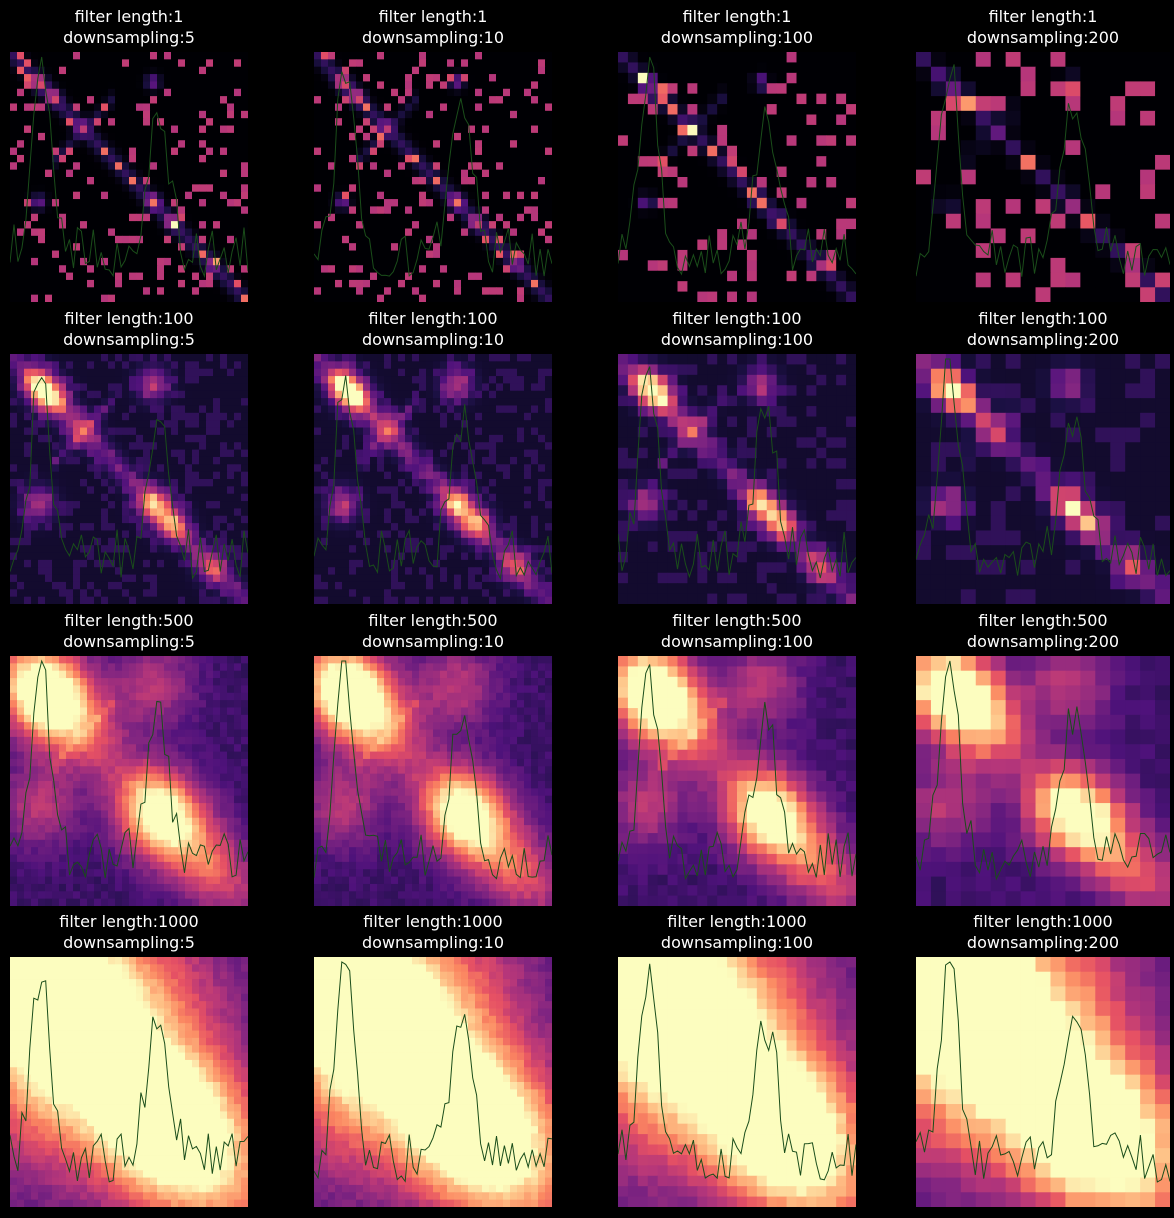 The image size is (1174, 1218). Describe the element at coordinates (1043, 27) in the screenshot. I see `panel-title: filter length:1 downsampling:200` at that location.